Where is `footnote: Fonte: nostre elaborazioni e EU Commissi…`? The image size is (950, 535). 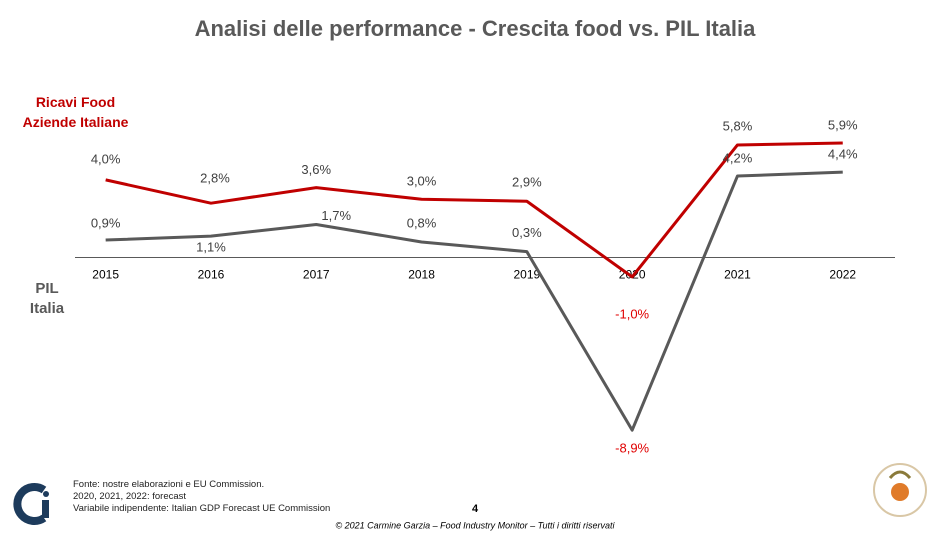
footnote: Fonte: nostre elaborazioni e EU Commissi… is located at coordinates (169, 484).